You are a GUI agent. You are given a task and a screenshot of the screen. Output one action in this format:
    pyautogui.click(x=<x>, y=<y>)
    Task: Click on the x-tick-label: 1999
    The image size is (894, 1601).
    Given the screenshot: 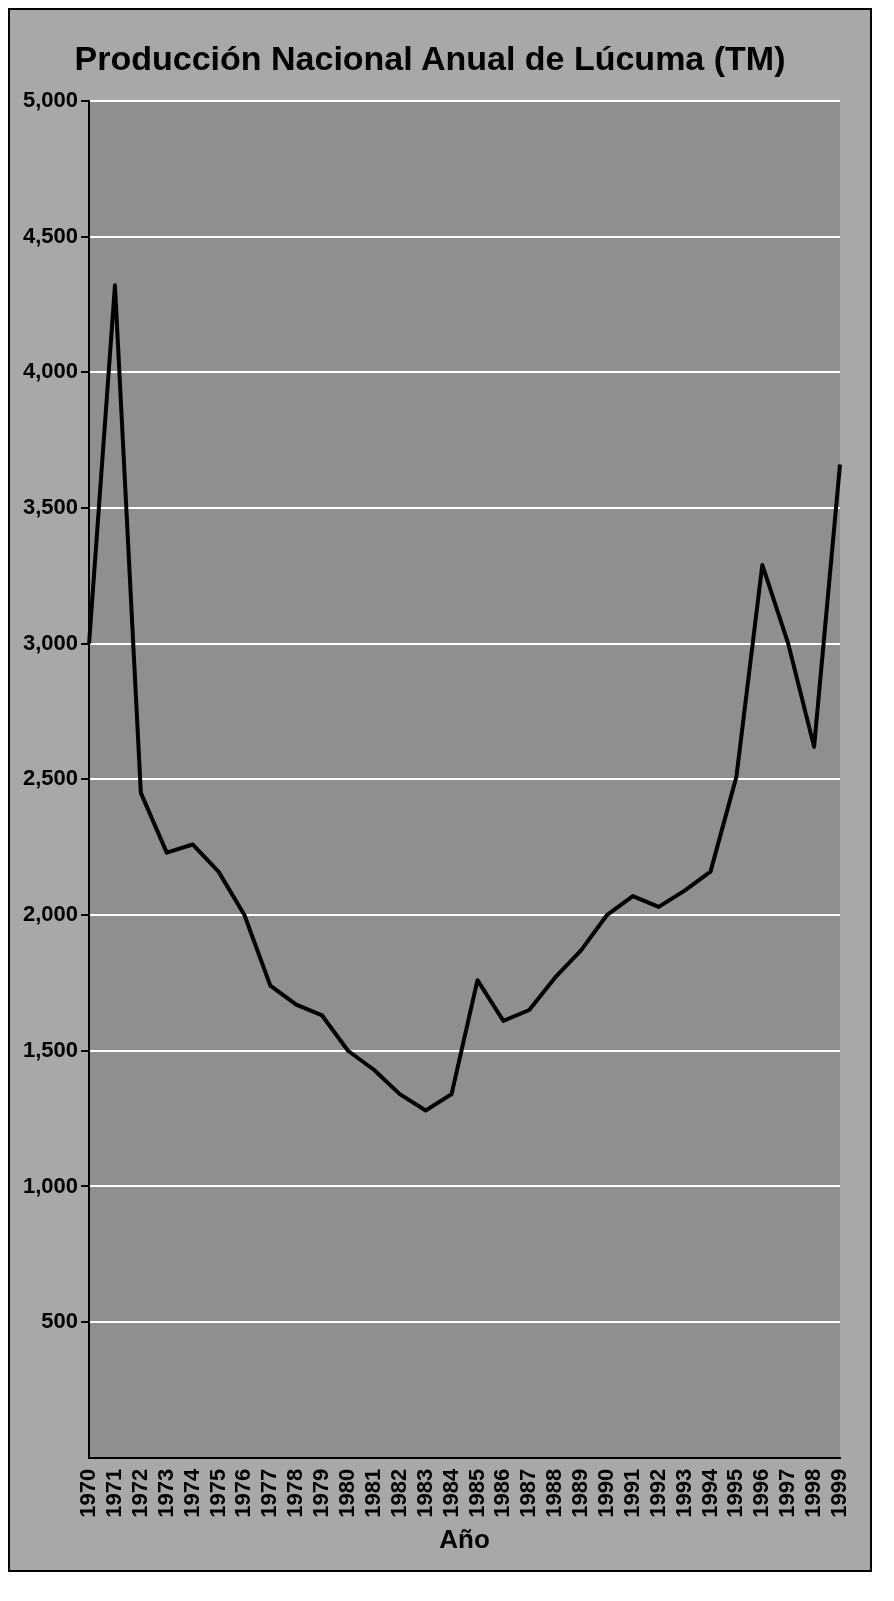 What is the action you would take?
    pyautogui.click(x=839, y=1493)
    